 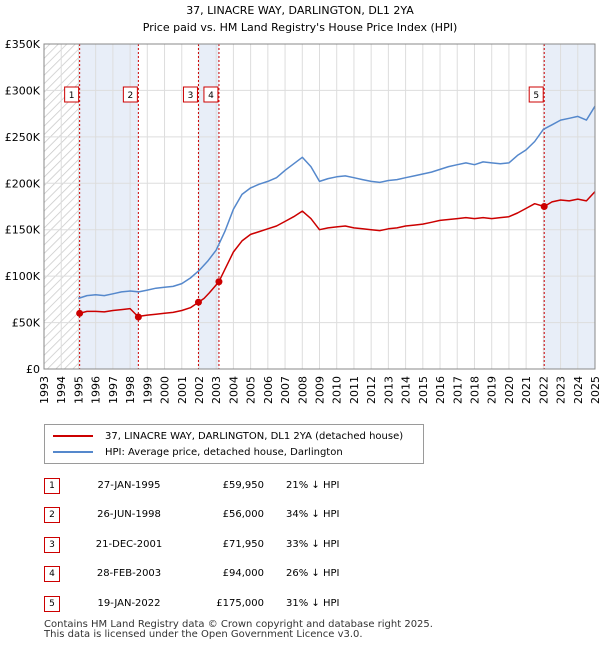 I want to click on x-tick-label: 1997, so click(x=113, y=390).